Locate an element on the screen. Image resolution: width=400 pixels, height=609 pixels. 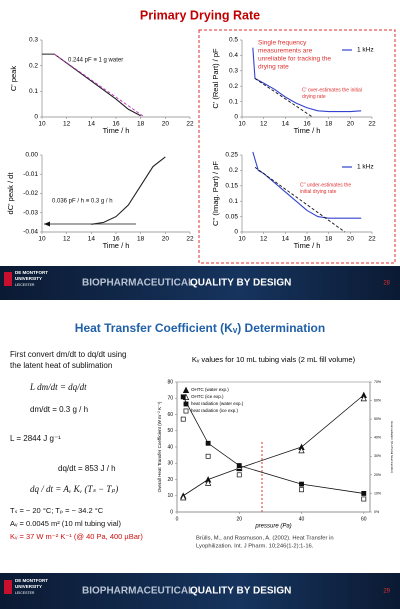
formula: L dm/dt = dq/dt is located at coordinates (58, 387).